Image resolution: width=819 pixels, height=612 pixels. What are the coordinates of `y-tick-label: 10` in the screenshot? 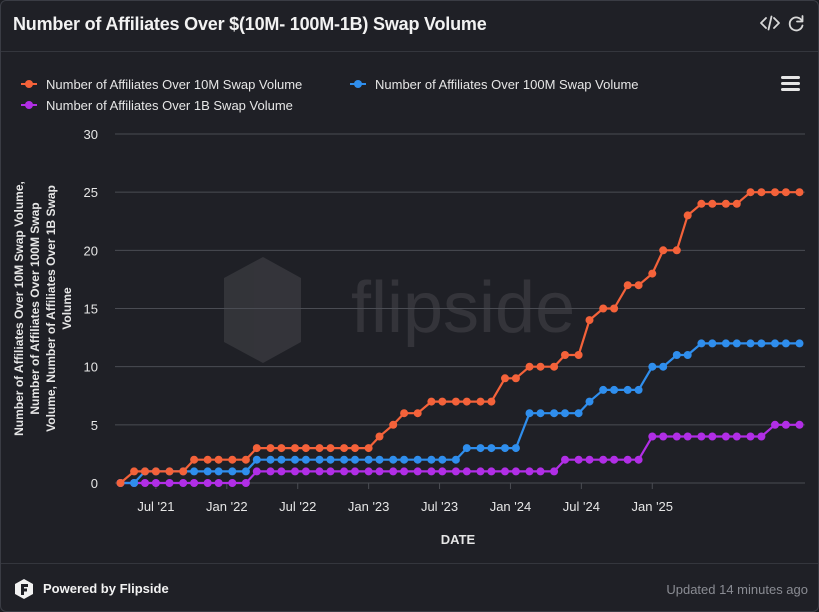 It's located at (91, 367).